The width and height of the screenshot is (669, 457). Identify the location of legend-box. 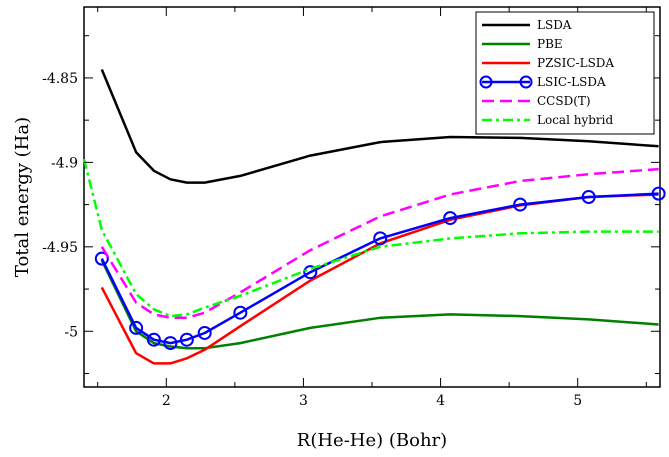
(565, 73).